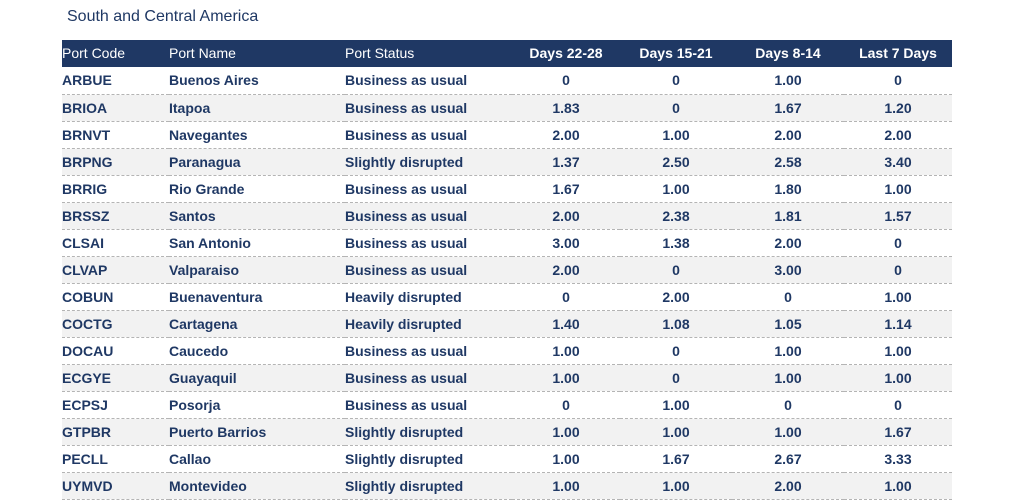  I want to click on port-code-cell: COCTG, so click(87, 323).